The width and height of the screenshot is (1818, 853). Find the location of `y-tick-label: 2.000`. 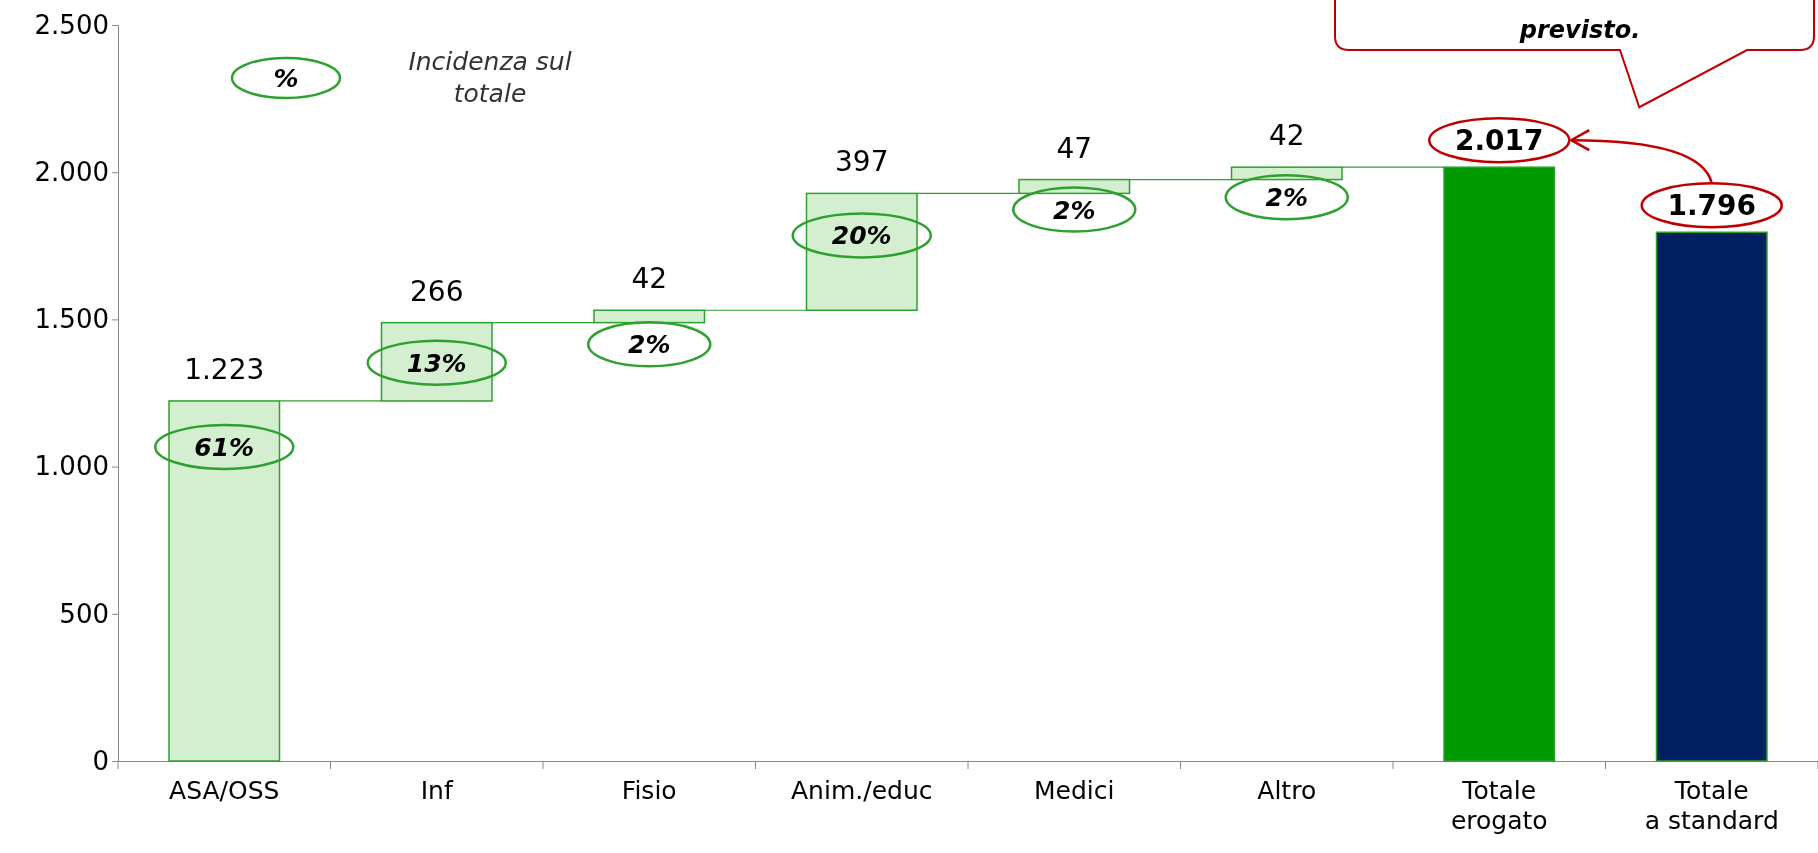

y-tick-label: 2.000 is located at coordinates (71, 172).